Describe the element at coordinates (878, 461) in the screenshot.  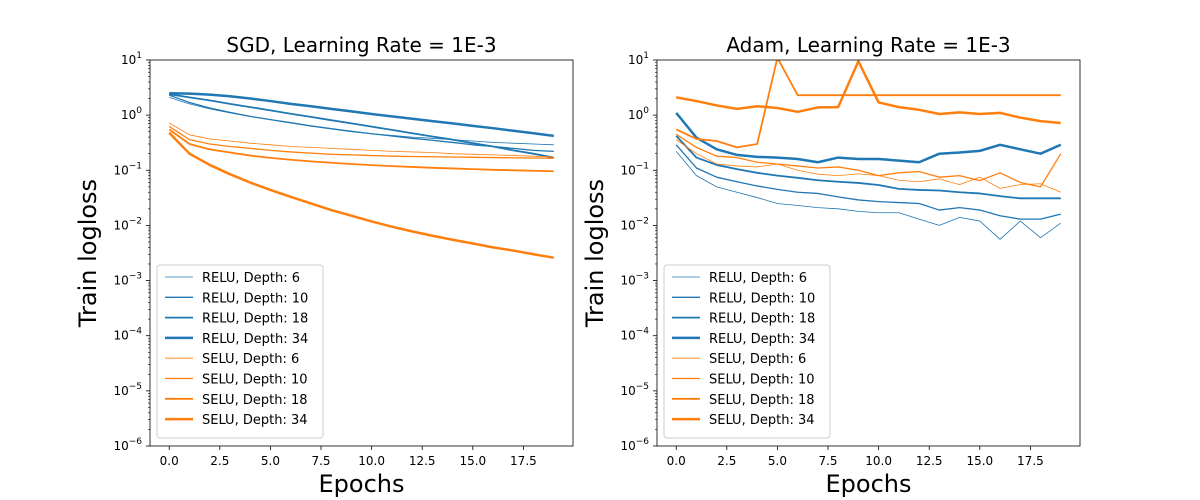
I see `adam-x-tick-label: 10.0` at that location.